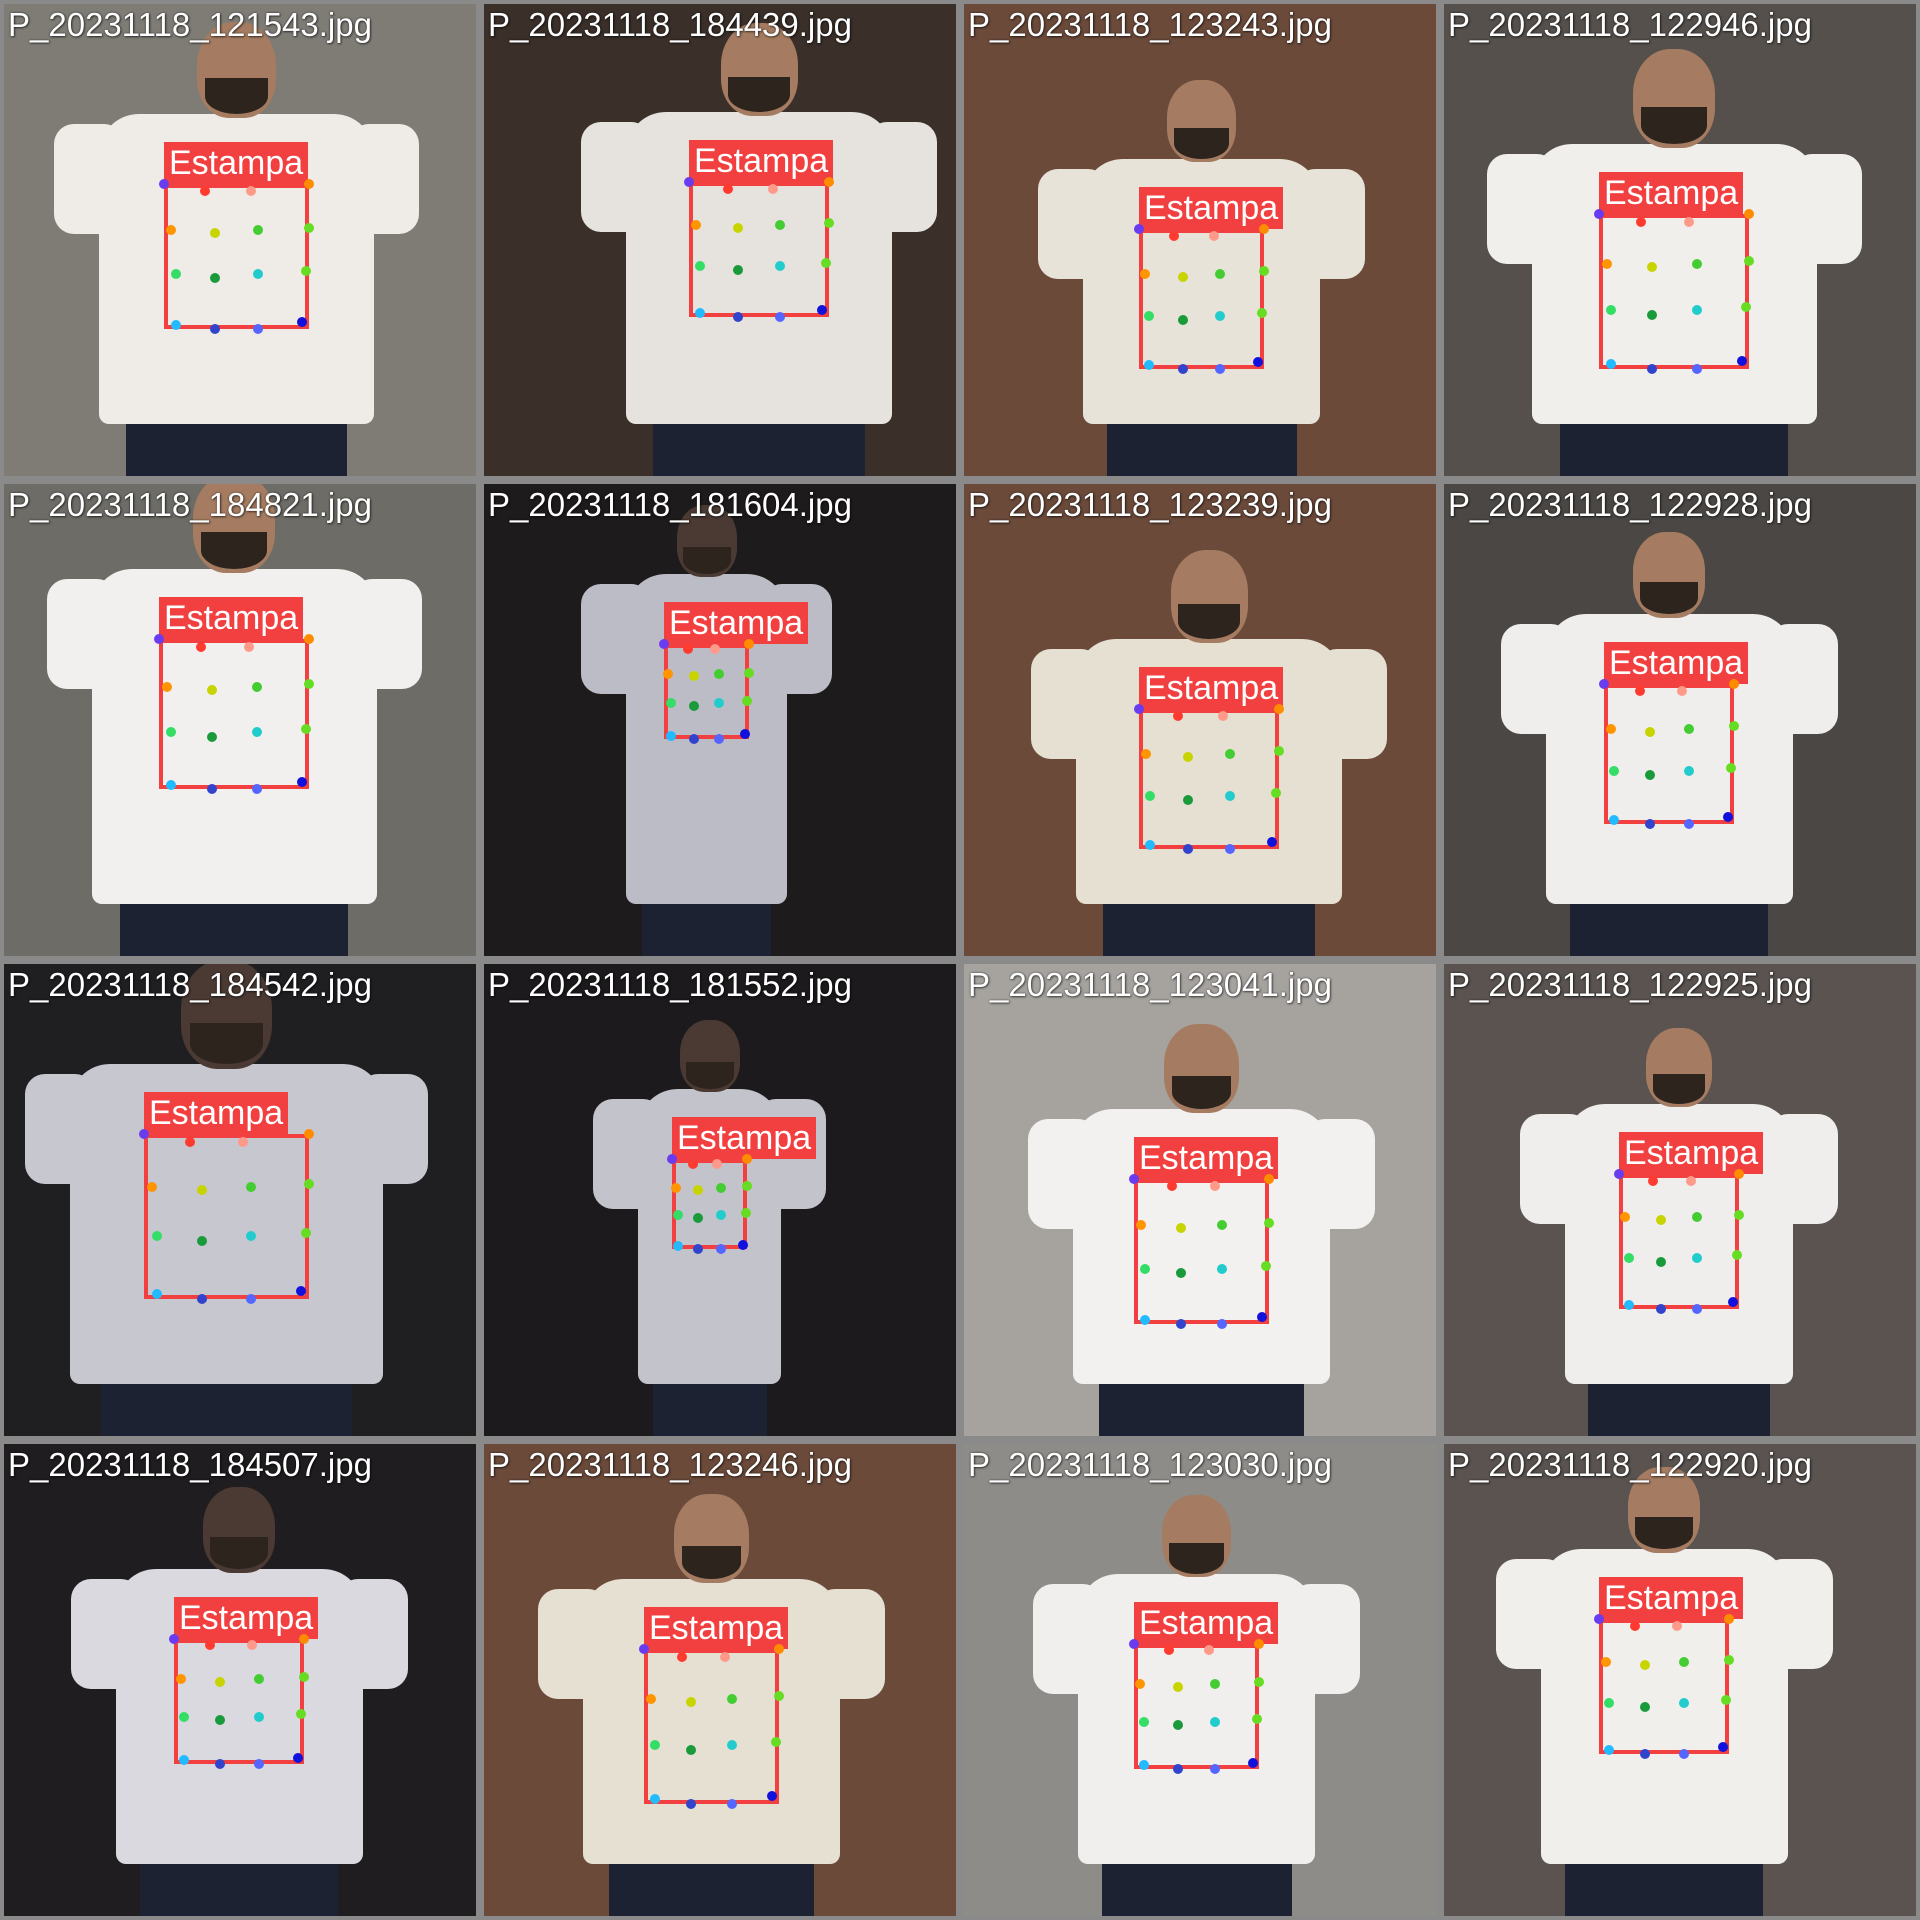 The width and height of the screenshot is (1920, 1920). What do you see at coordinates (190, 1464) in the screenshot?
I see `image-filename: P_20231118_184507.jpg` at bounding box center [190, 1464].